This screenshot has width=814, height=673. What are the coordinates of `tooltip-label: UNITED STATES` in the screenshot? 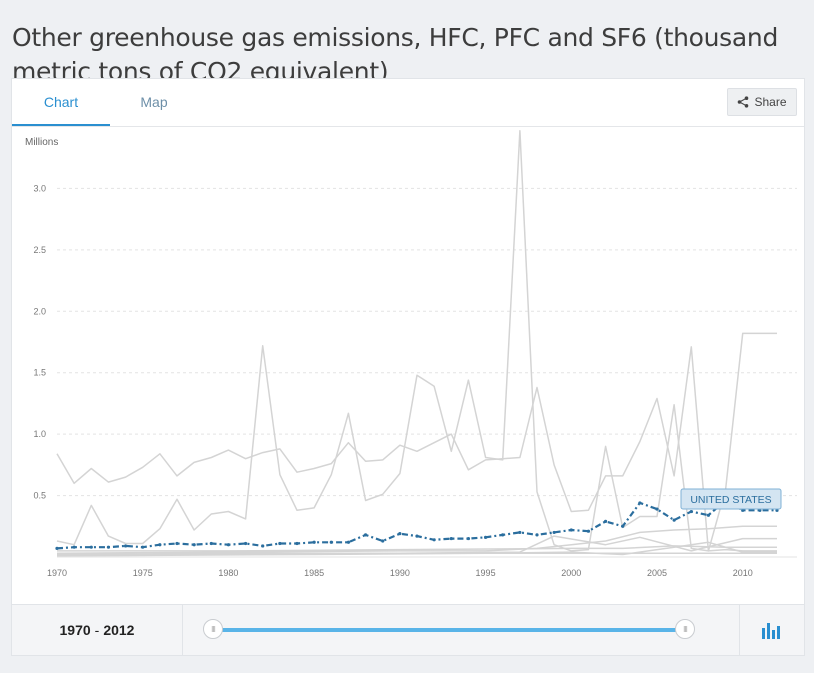 It's located at (730, 500).